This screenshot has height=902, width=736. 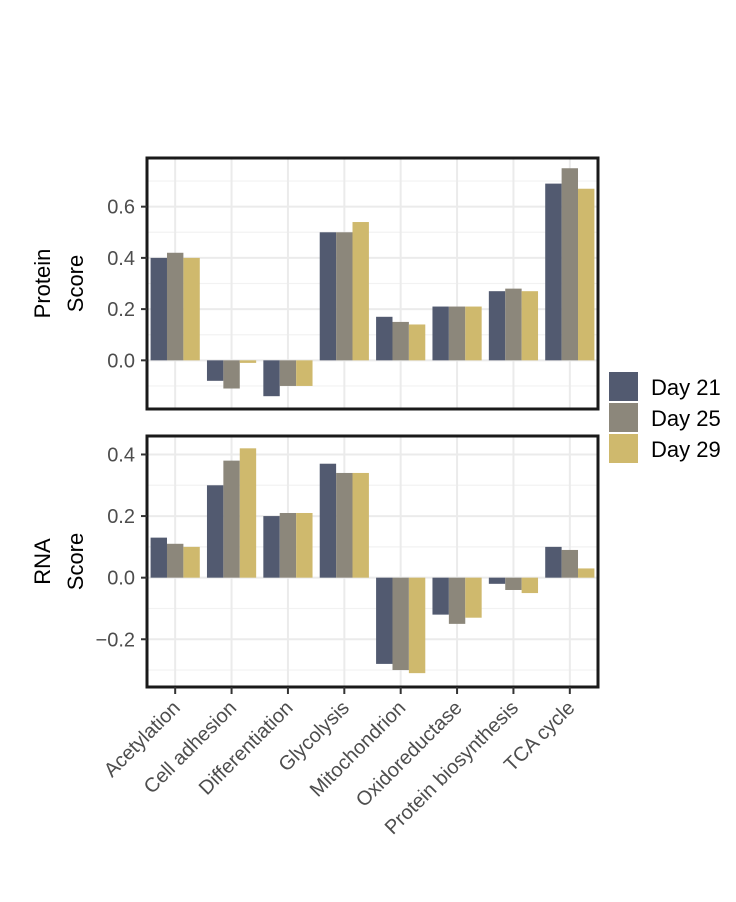 I want to click on legend: Day 21 Day 25 Day 29, so click(x=665, y=417).